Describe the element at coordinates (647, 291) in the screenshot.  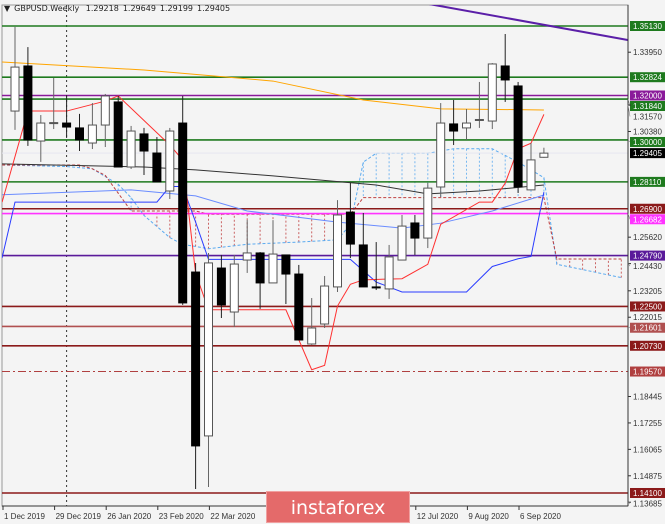
I see `price-tick-label: 1.23205` at that location.